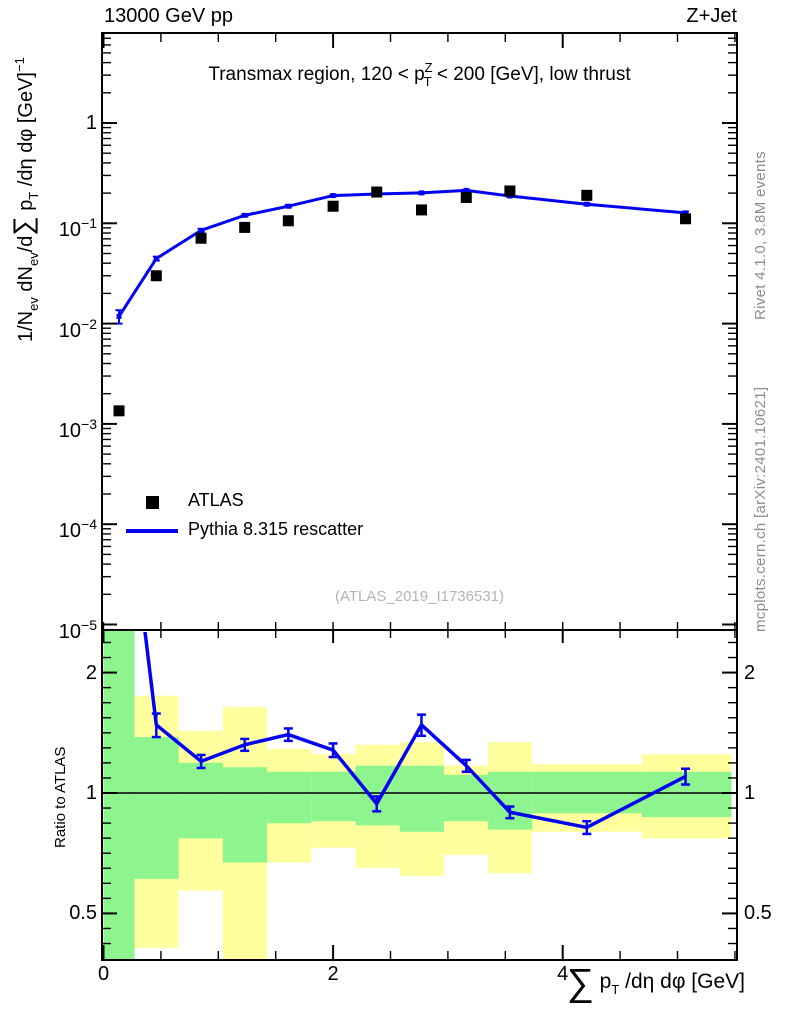  Describe the element at coordinates (563, 974) in the screenshot. I see `x-tick-label: 4` at that location.